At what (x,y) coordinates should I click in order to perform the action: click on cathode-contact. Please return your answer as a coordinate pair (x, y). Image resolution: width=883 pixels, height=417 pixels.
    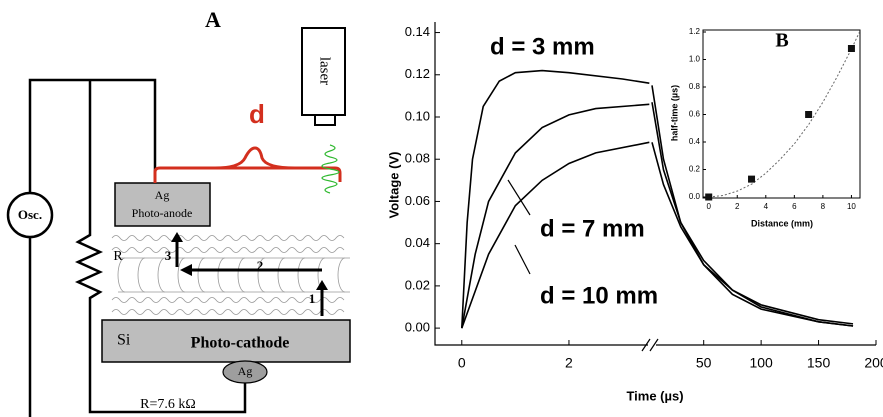
    Looking at the image, I should click on (245, 372).